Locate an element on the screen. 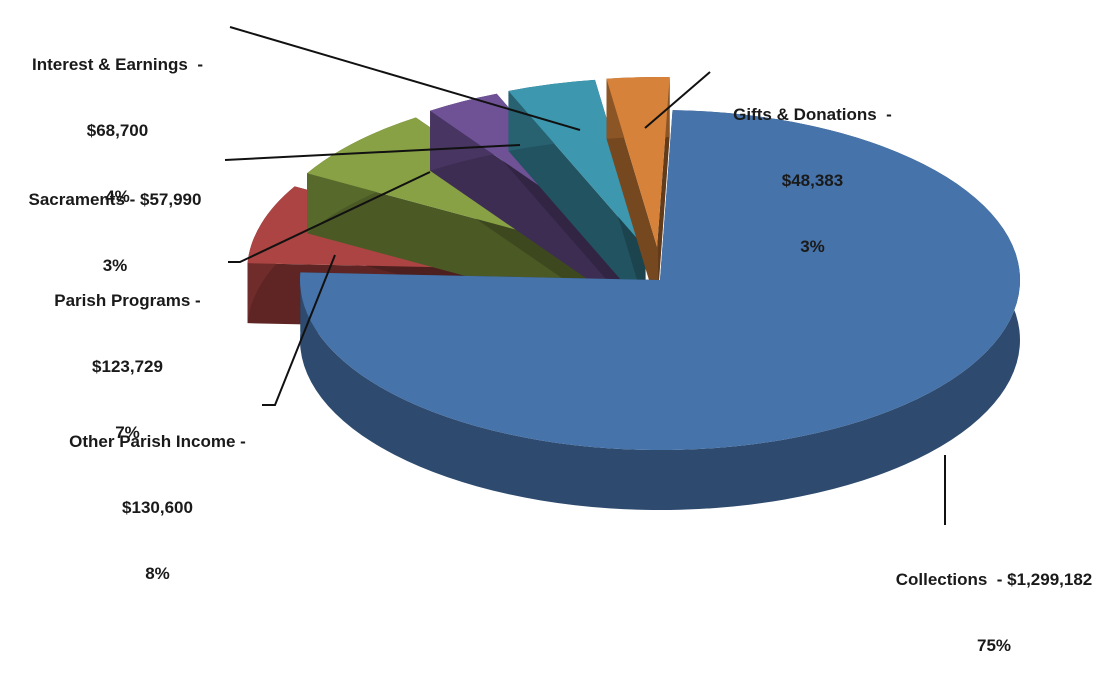 The height and width of the screenshot is (679, 1115). label-collections: Collections - $1,299,182 75% is located at coordinates (994, 602).